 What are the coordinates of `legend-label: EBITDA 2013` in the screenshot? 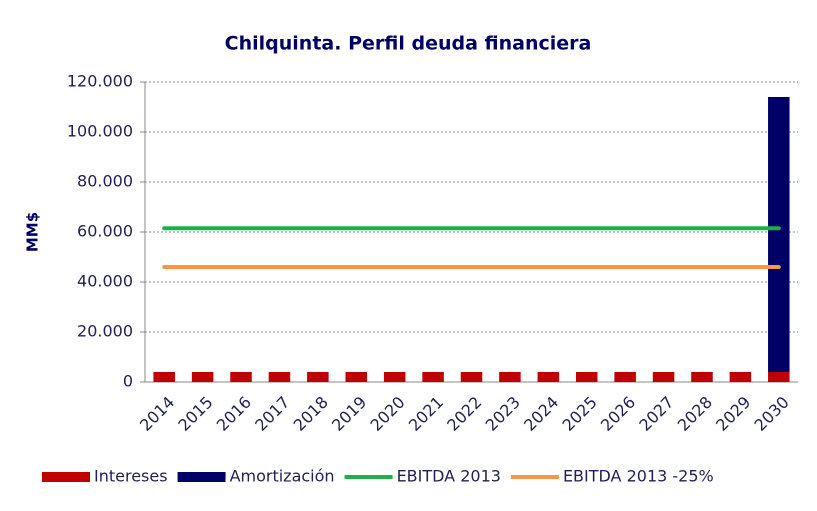 It's located at (449, 476).